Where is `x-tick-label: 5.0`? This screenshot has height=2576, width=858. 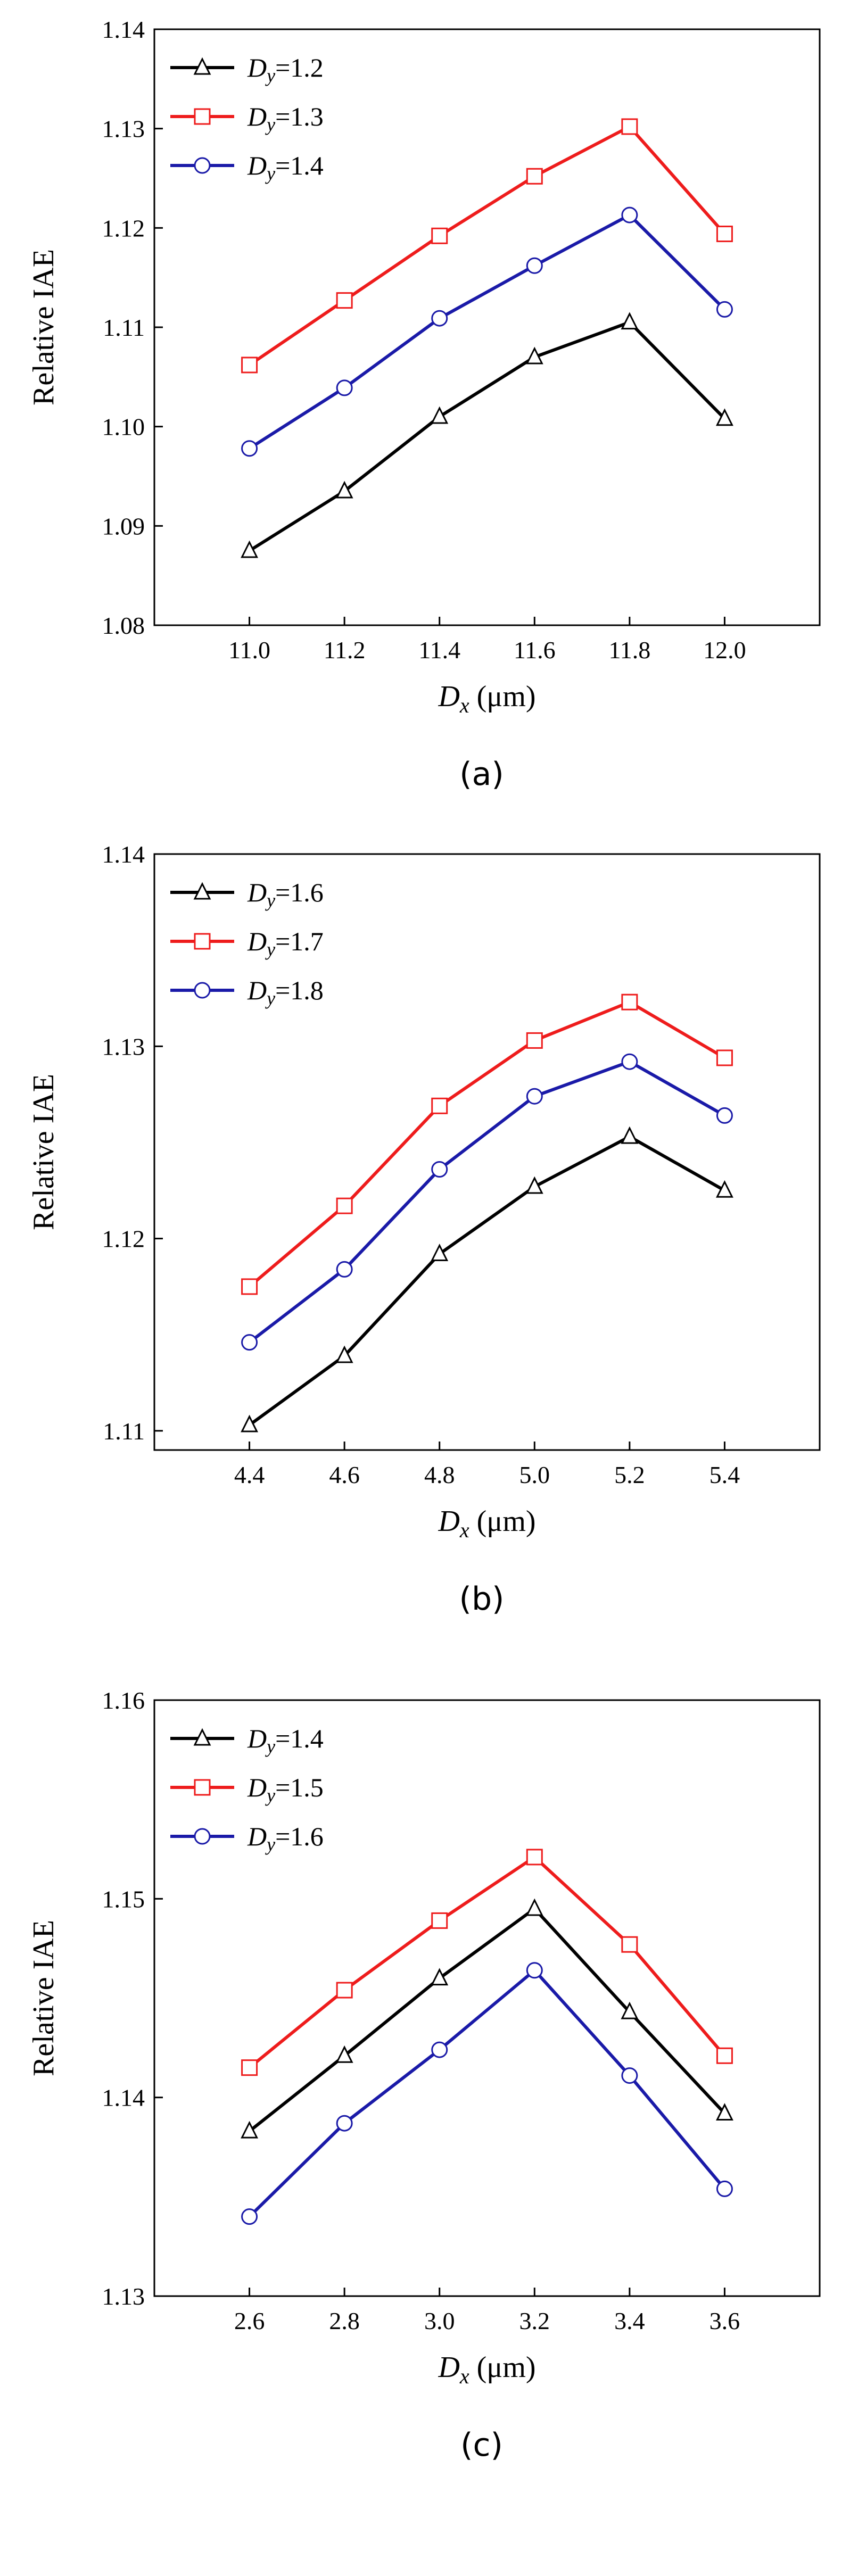
x-tick-label: 5.0 is located at coordinates (534, 1474).